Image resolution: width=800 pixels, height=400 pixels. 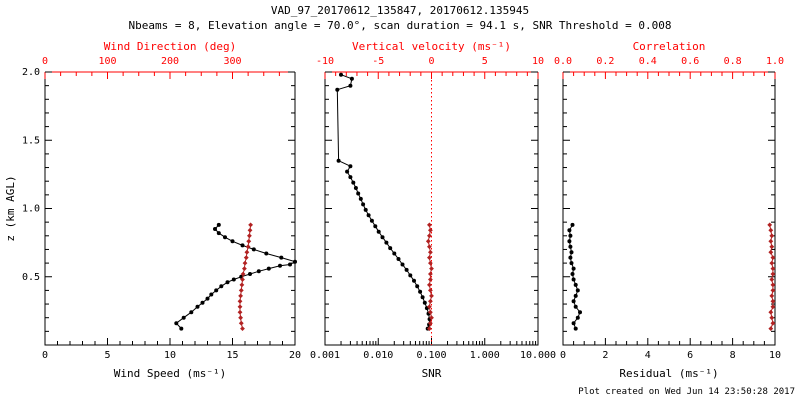 What do you see at coordinates (232, 355) in the screenshot?
I see `svg-text: 15` at bounding box center [232, 355].